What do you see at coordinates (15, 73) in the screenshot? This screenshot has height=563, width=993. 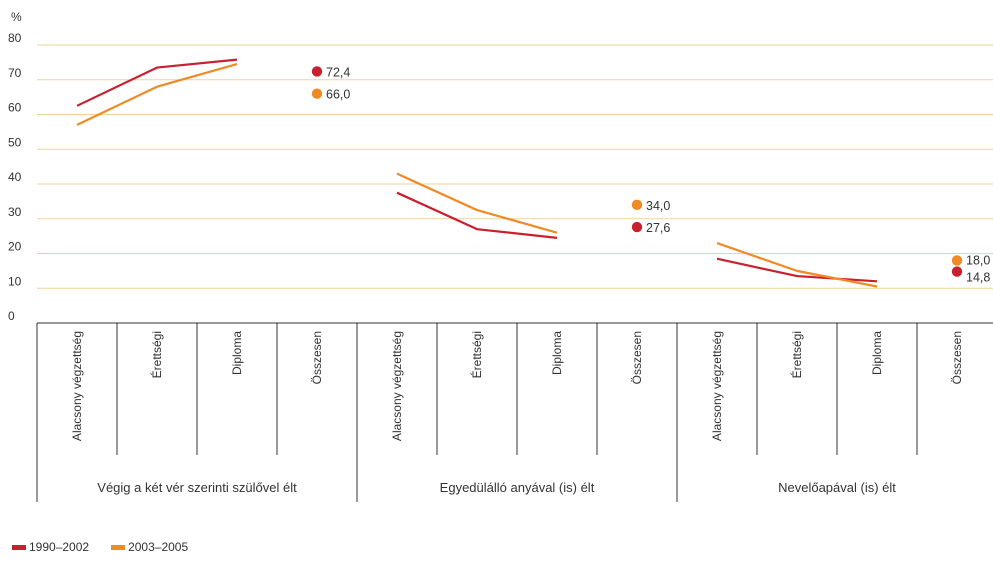 I see `y-tick-label-70: 70` at bounding box center [15, 73].